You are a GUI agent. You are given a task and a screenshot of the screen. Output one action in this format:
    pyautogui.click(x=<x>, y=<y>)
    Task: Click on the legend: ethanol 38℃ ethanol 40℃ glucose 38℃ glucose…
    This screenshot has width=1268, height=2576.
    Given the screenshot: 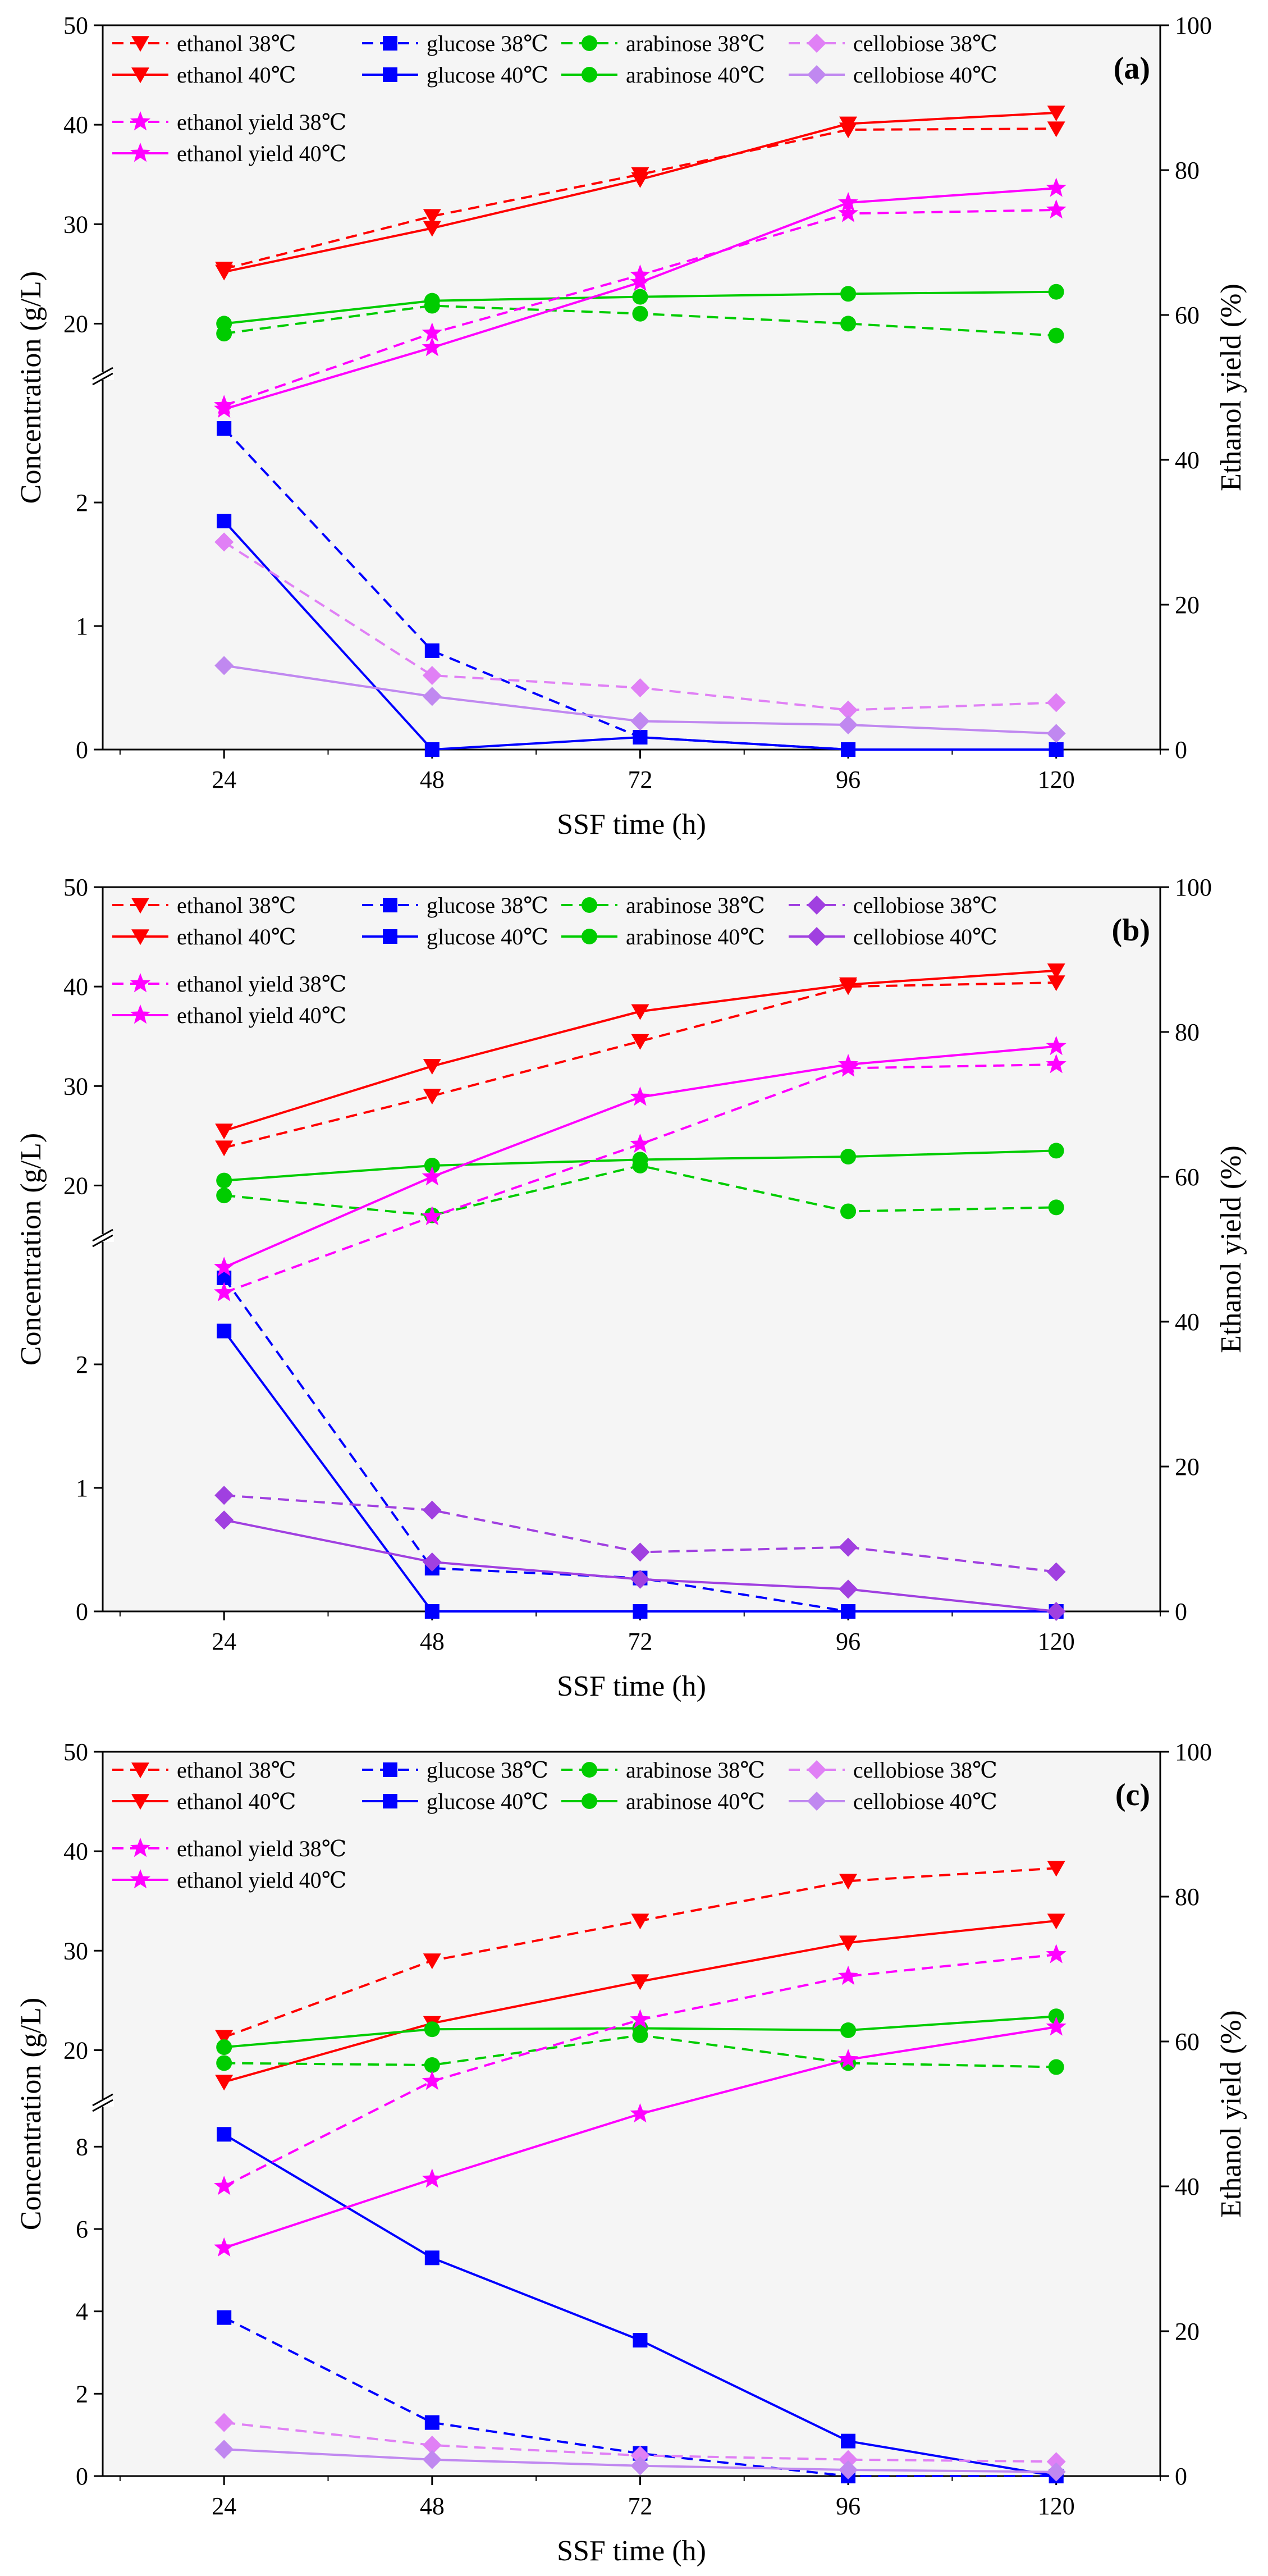 What is the action you would take?
    pyautogui.click(x=554, y=960)
    